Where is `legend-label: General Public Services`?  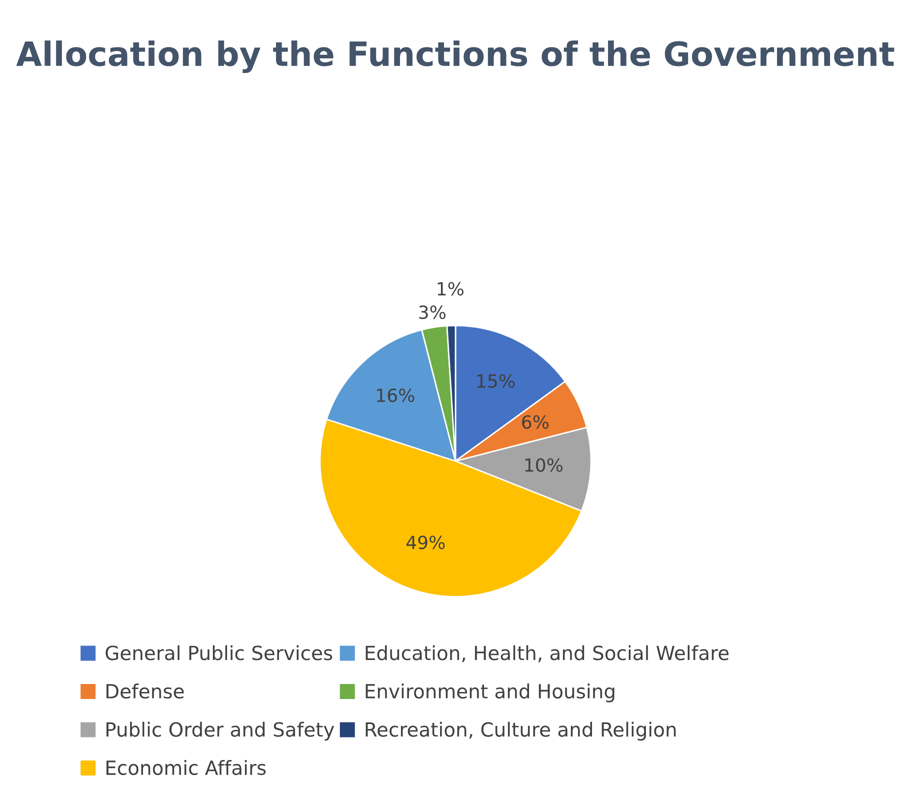 legend-label: General Public Services is located at coordinates (219, 652).